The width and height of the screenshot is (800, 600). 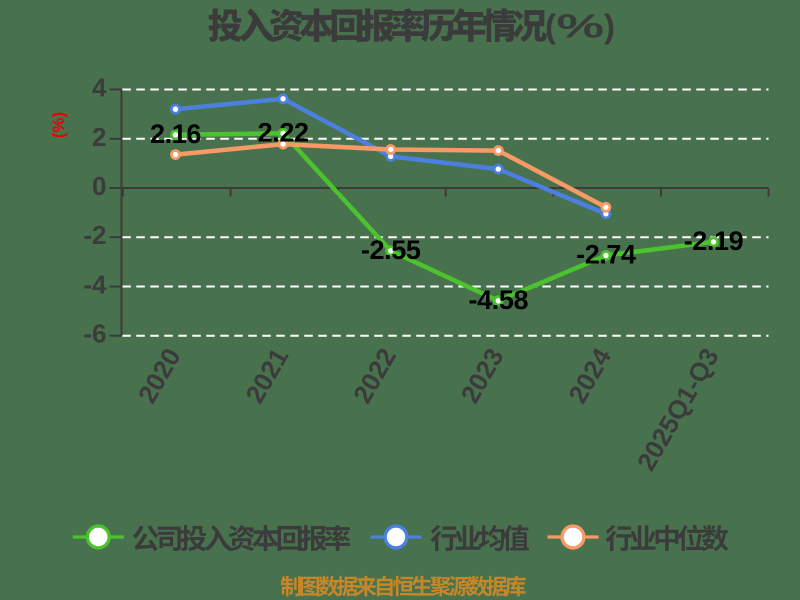 What do you see at coordinates (95, 285) in the screenshot?
I see `svg-text: -4` at bounding box center [95, 285].